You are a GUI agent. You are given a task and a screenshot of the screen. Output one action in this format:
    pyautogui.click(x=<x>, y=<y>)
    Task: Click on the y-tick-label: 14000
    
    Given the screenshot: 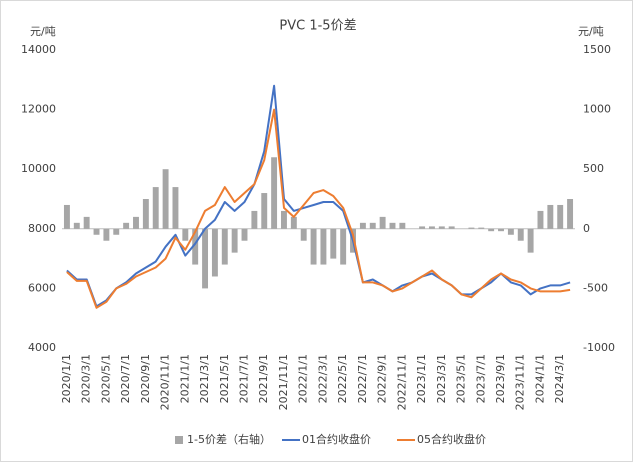 What is the action you would take?
    pyautogui.click(x=38, y=49)
    